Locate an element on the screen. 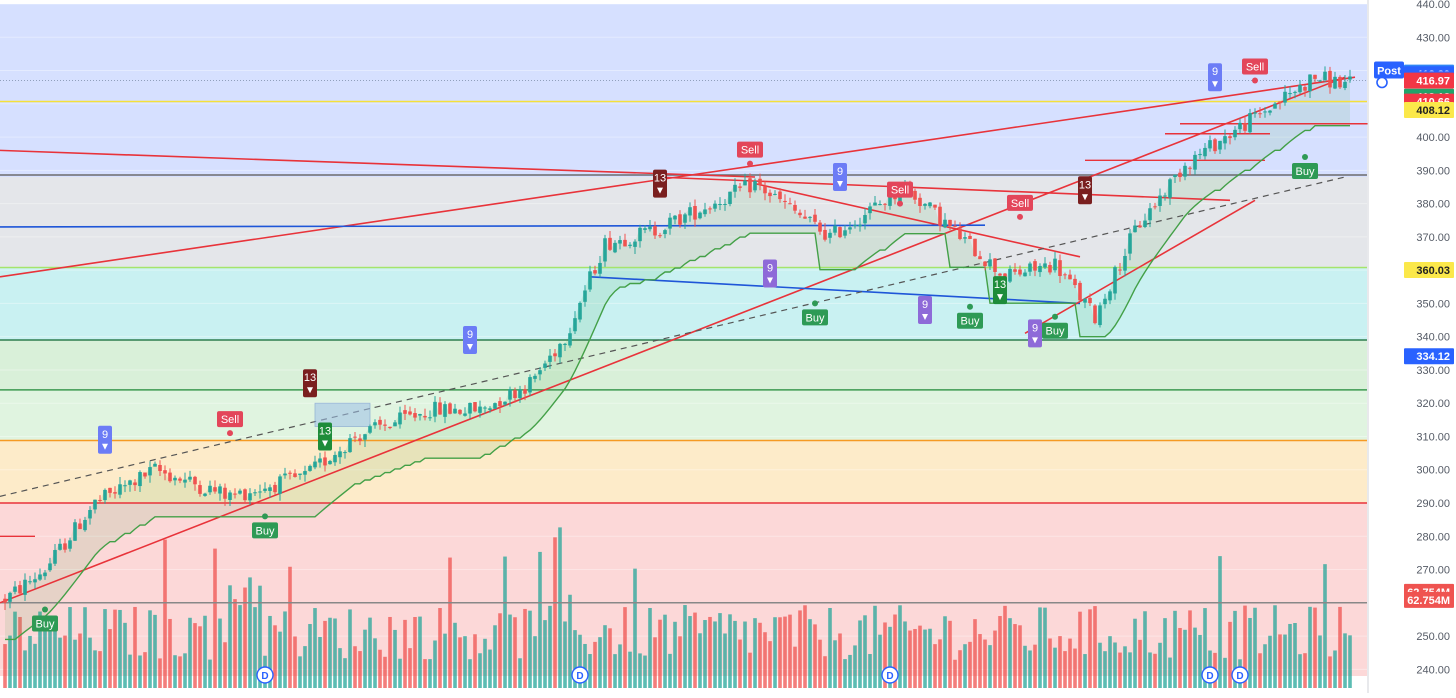 This screenshot has width=1456, height=698. signal-badge is located at coordinates (900, 189).